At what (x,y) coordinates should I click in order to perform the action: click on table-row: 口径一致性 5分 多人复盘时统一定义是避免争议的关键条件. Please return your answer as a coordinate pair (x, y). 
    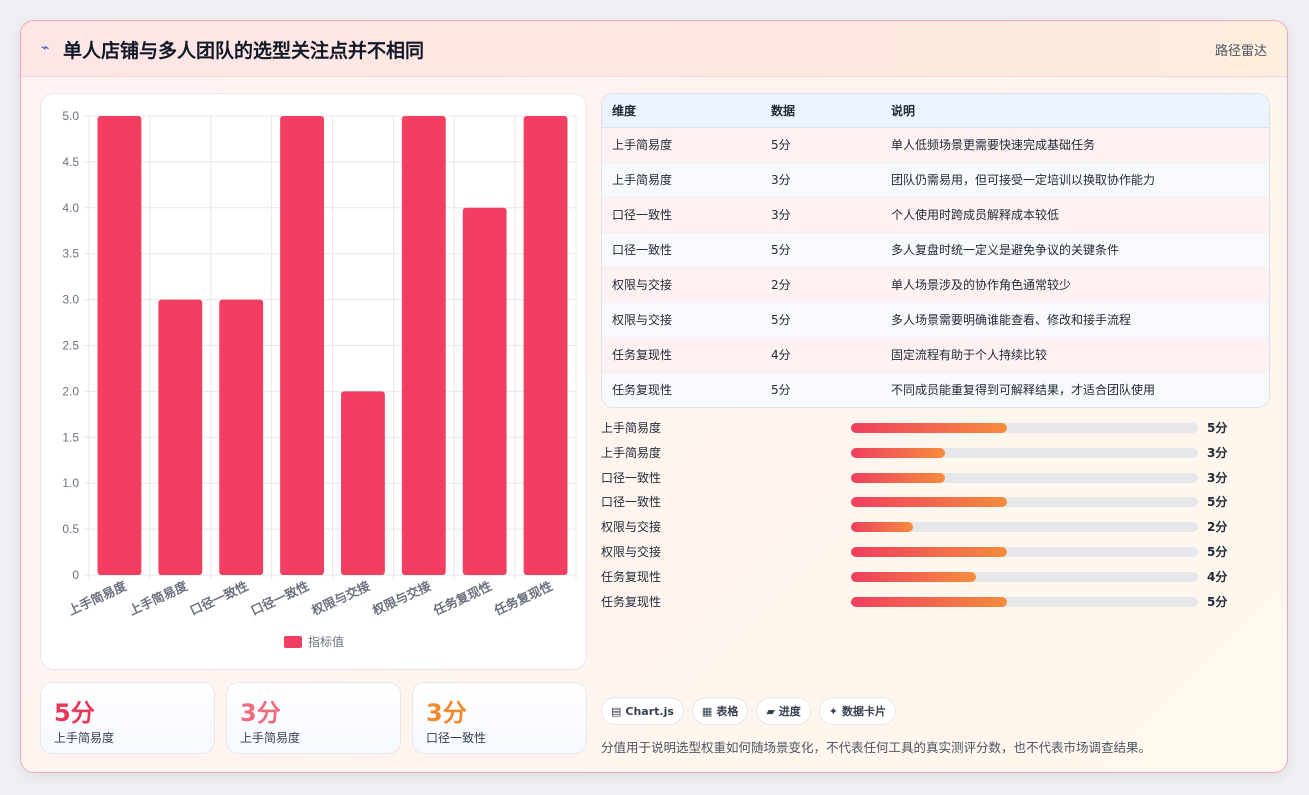
    Looking at the image, I should click on (935, 249).